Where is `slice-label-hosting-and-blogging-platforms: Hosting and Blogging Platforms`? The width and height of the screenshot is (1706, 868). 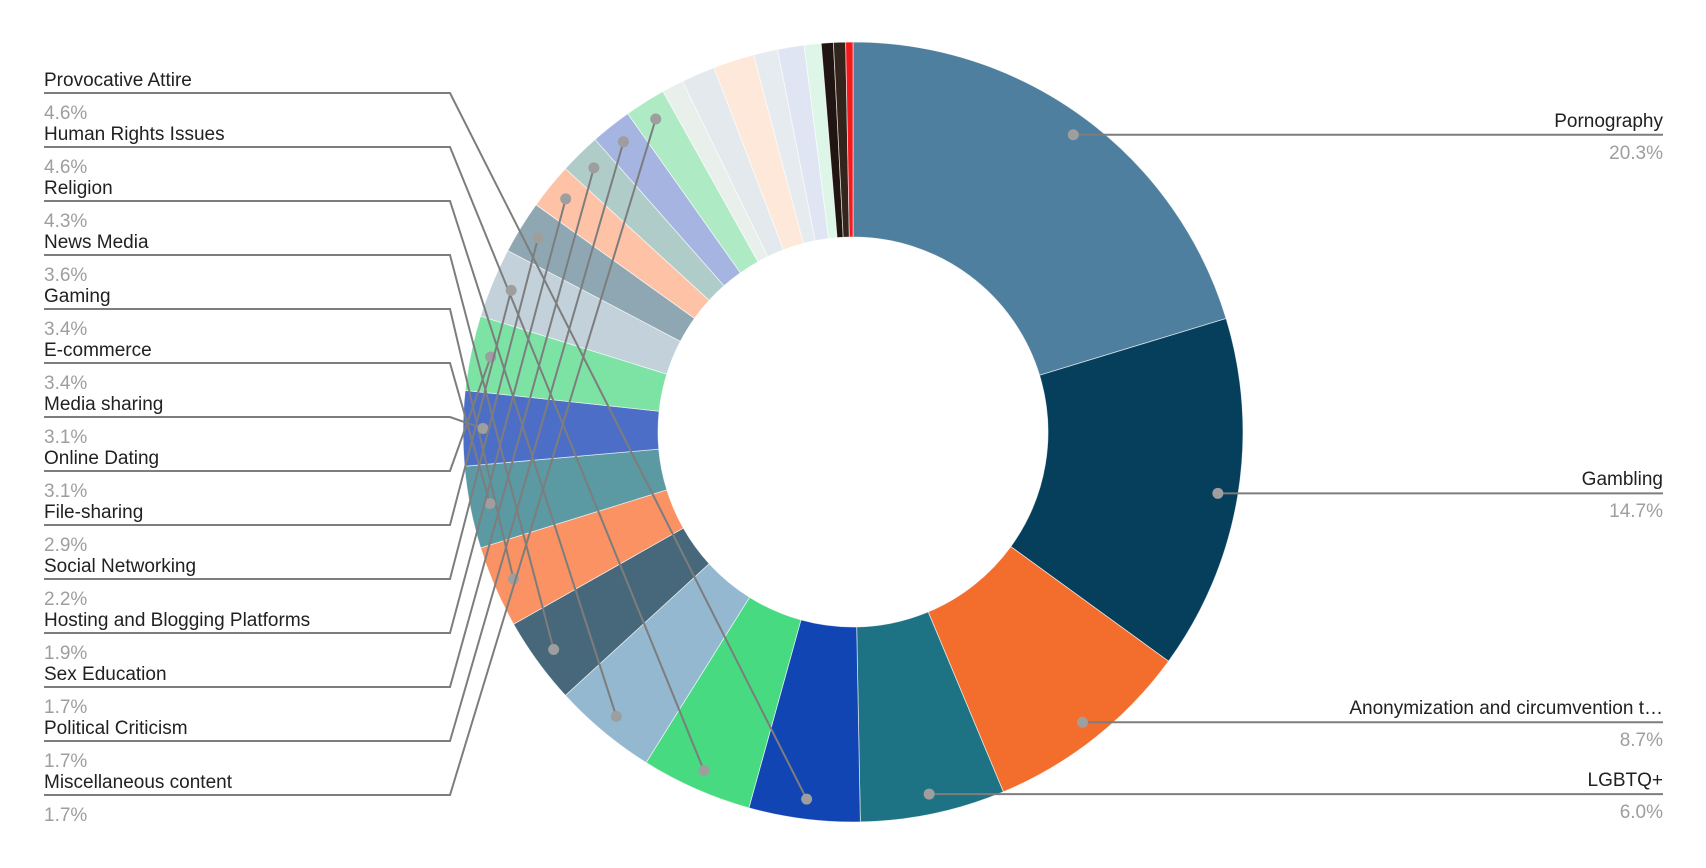 slice-label-hosting-and-blogging-platforms: Hosting and Blogging Platforms is located at coordinates (177, 620).